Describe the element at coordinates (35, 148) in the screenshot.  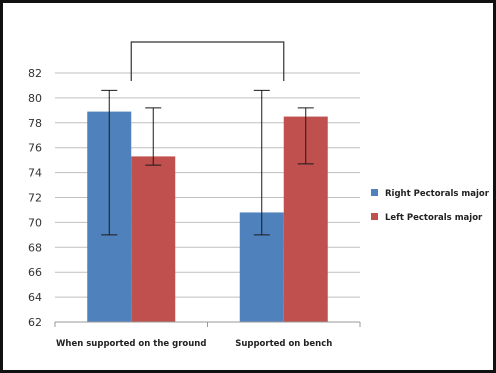
I see `y-tick-label: 76` at that location.